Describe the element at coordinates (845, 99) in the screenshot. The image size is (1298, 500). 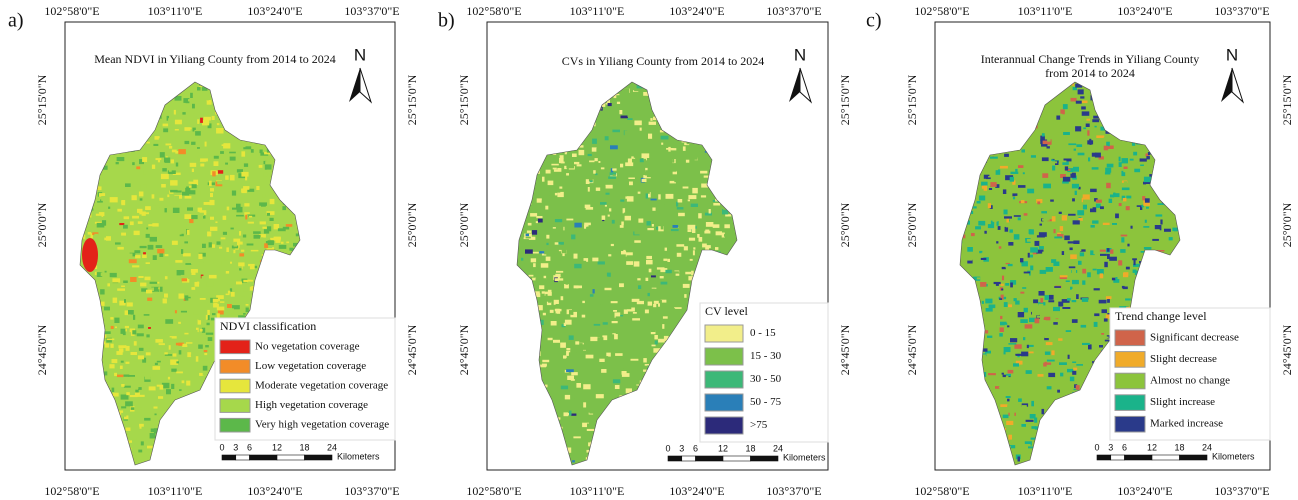
I see `lat-label: 25°15'0"N` at that location.